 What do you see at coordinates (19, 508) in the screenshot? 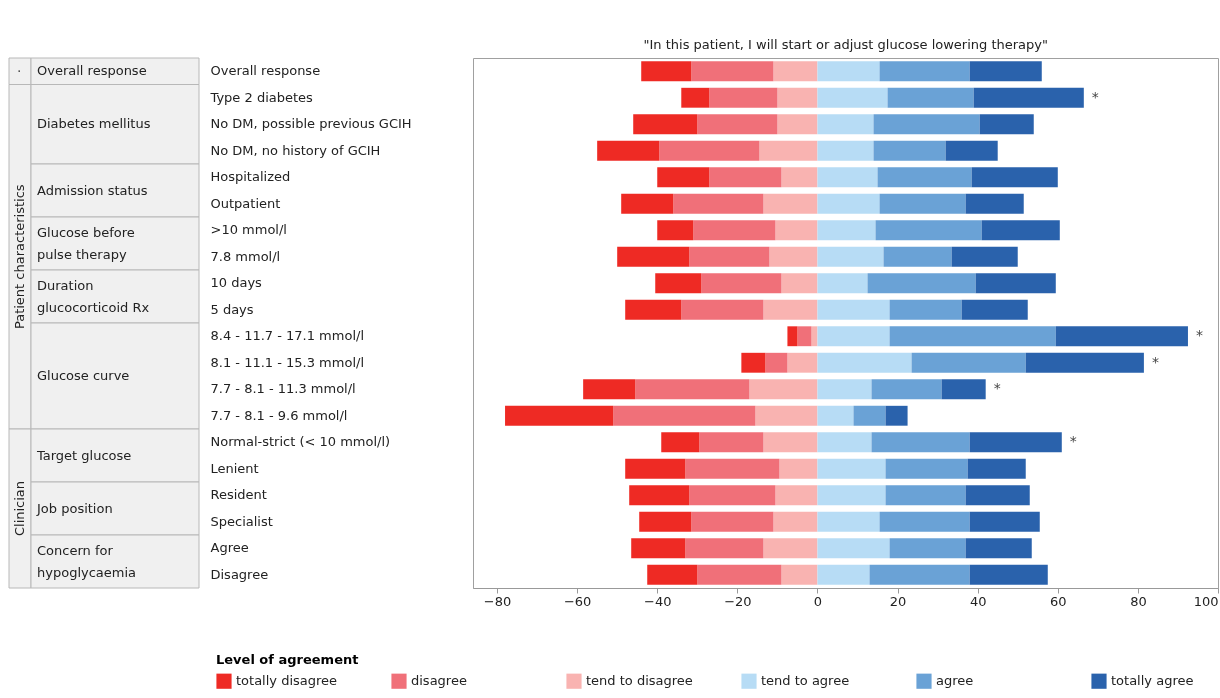
I see `text: Clinician` at bounding box center [19, 508].